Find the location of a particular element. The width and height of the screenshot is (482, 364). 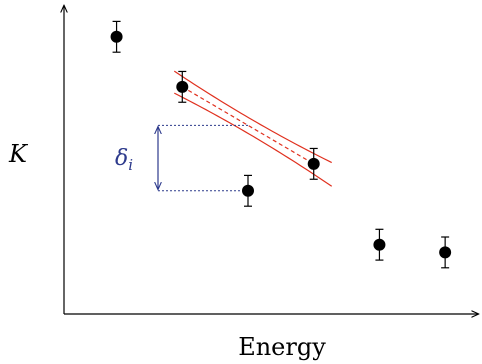

fit-band-lower is located at coordinates (253, 139).